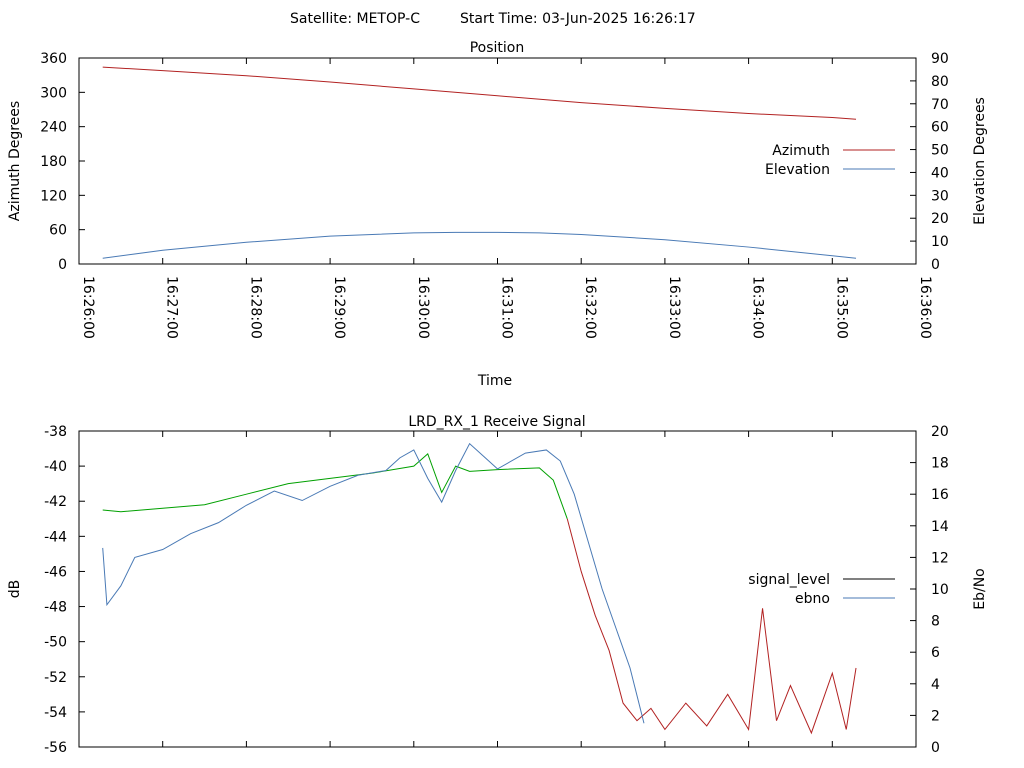 The height and width of the screenshot is (768, 1024). I want to click on y-tick-label: -48, so click(55, 608).